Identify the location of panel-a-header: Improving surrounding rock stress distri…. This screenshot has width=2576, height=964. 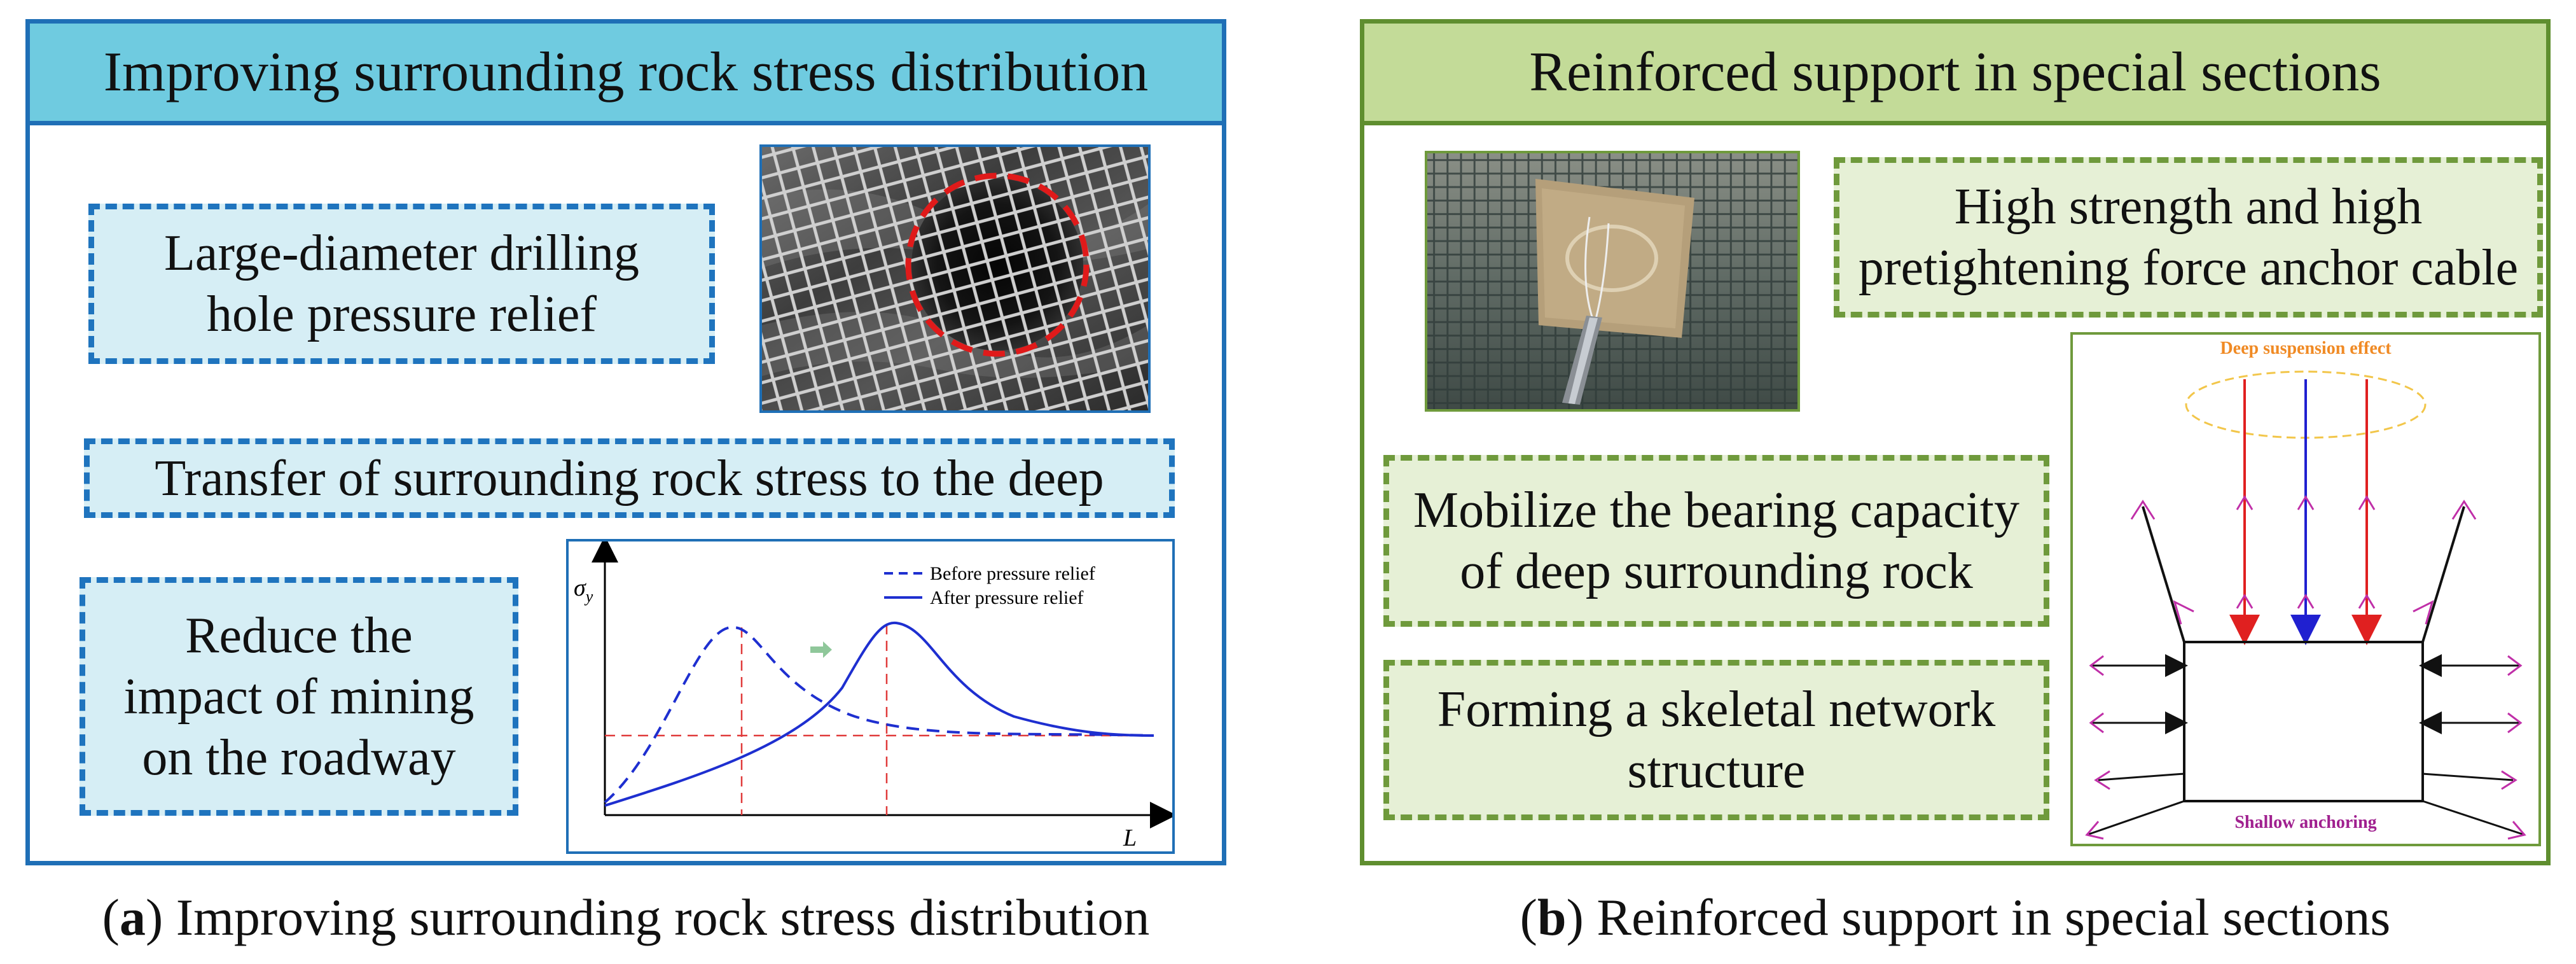
(626, 74).